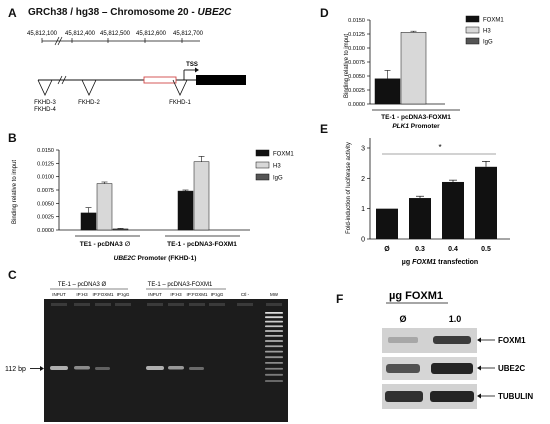 This screenshot has width=550, height=424. Describe the element at coordinates (472, 19) in the screenshot. I see `legend-swatch-foxm1` at that location.